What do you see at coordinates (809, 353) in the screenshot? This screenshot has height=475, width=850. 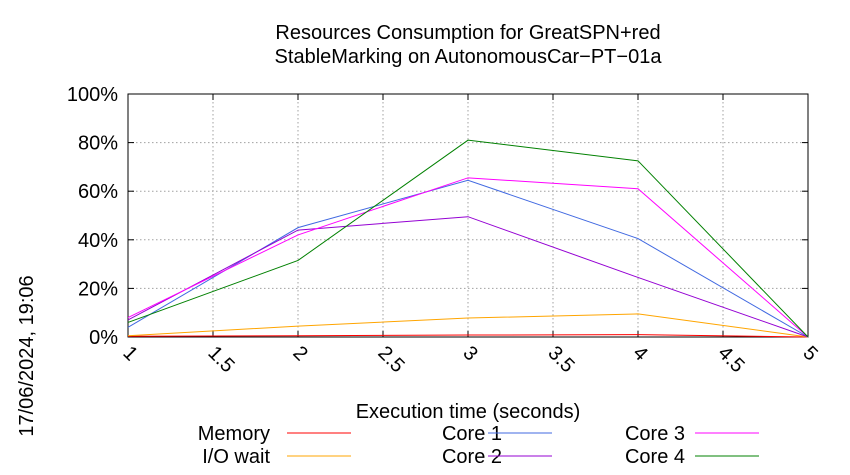 I see `x-tick-label: 5` at bounding box center [809, 353].